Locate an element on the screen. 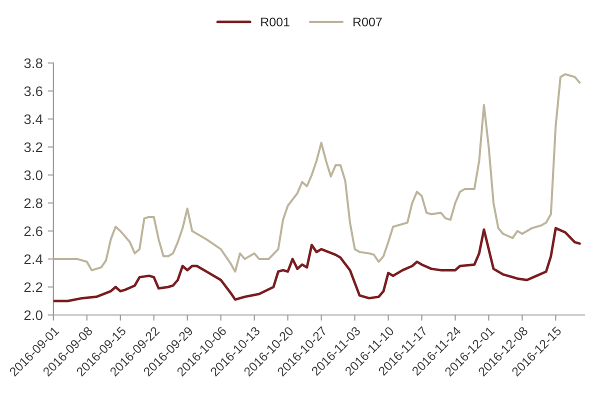 The height and width of the screenshot is (400, 600). legend-label: R001 is located at coordinates (275, 22).